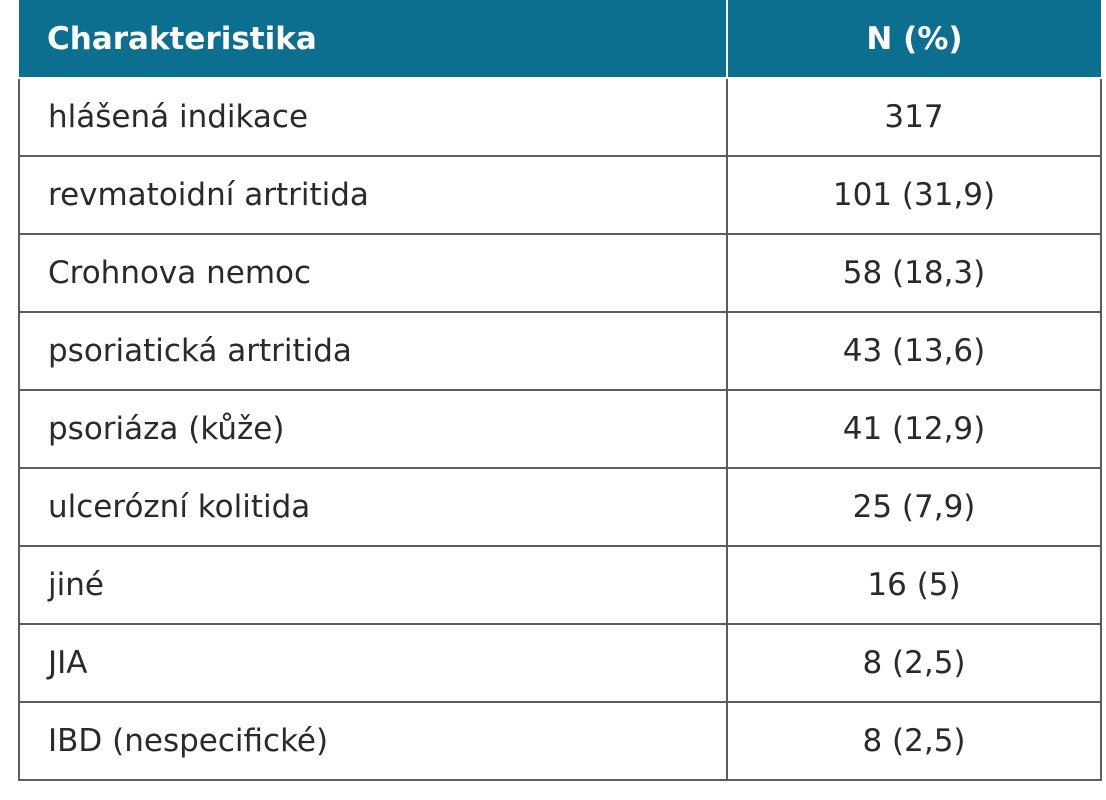 The height and width of the screenshot is (800, 1106). What do you see at coordinates (373, 351) in the screenshot?
I see `row-label: psoriatická artritida` at bounding box center [373, 351].